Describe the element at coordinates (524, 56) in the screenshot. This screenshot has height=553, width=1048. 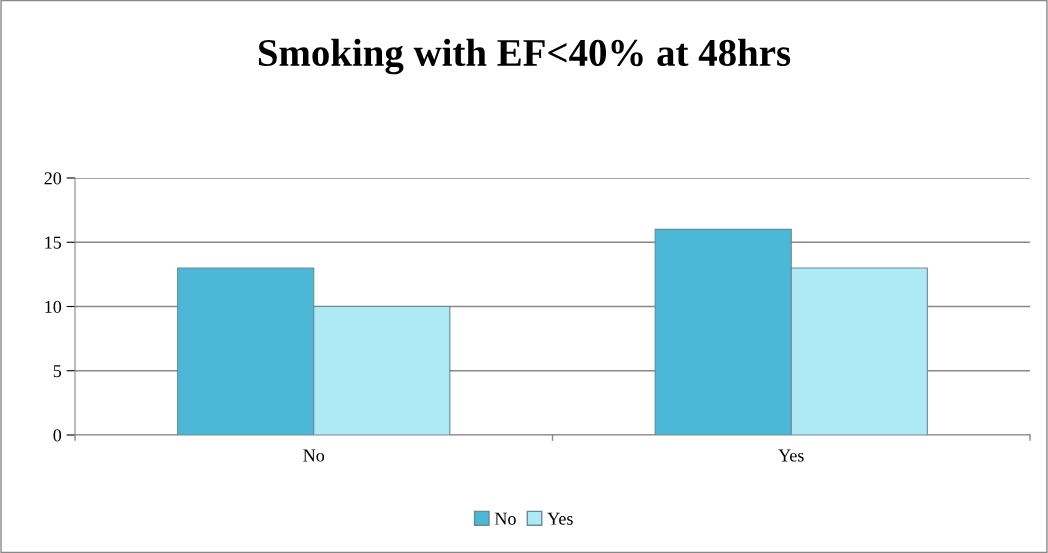
I see `chart-title: Smoking with EF<40% at 48hrs` at that location.